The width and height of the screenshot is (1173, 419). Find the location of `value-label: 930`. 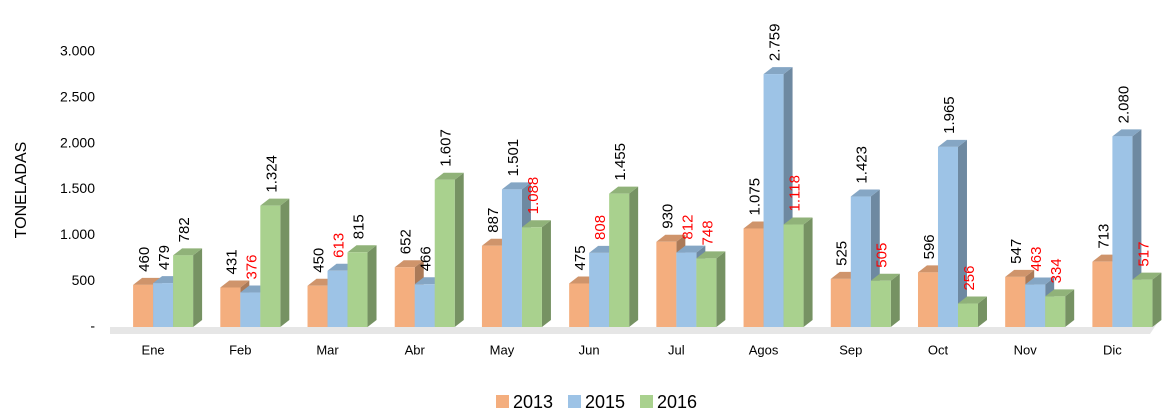

value-label: 930 is located at coordinates (667, 216).